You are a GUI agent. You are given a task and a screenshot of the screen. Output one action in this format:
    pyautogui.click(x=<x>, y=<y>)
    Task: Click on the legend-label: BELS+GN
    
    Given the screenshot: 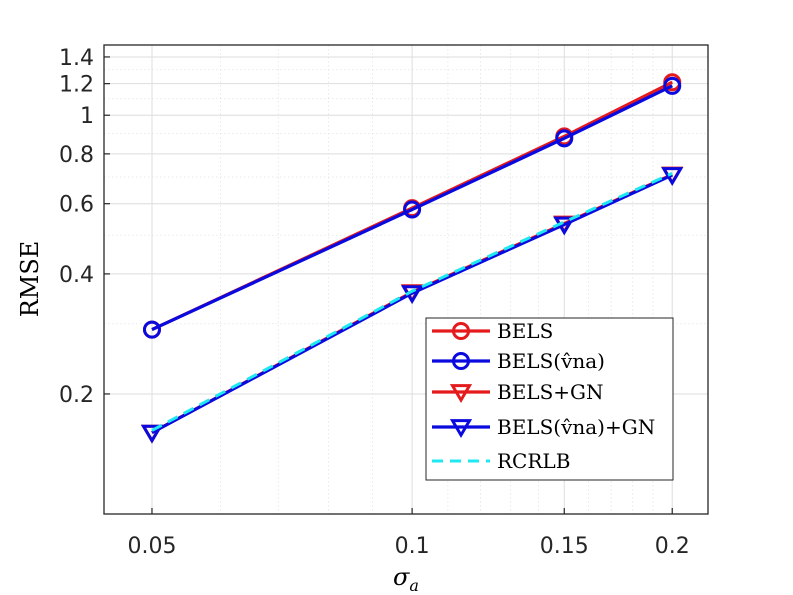 What is the action you would take?
    pyautogui.click(x=550, y=392)
    